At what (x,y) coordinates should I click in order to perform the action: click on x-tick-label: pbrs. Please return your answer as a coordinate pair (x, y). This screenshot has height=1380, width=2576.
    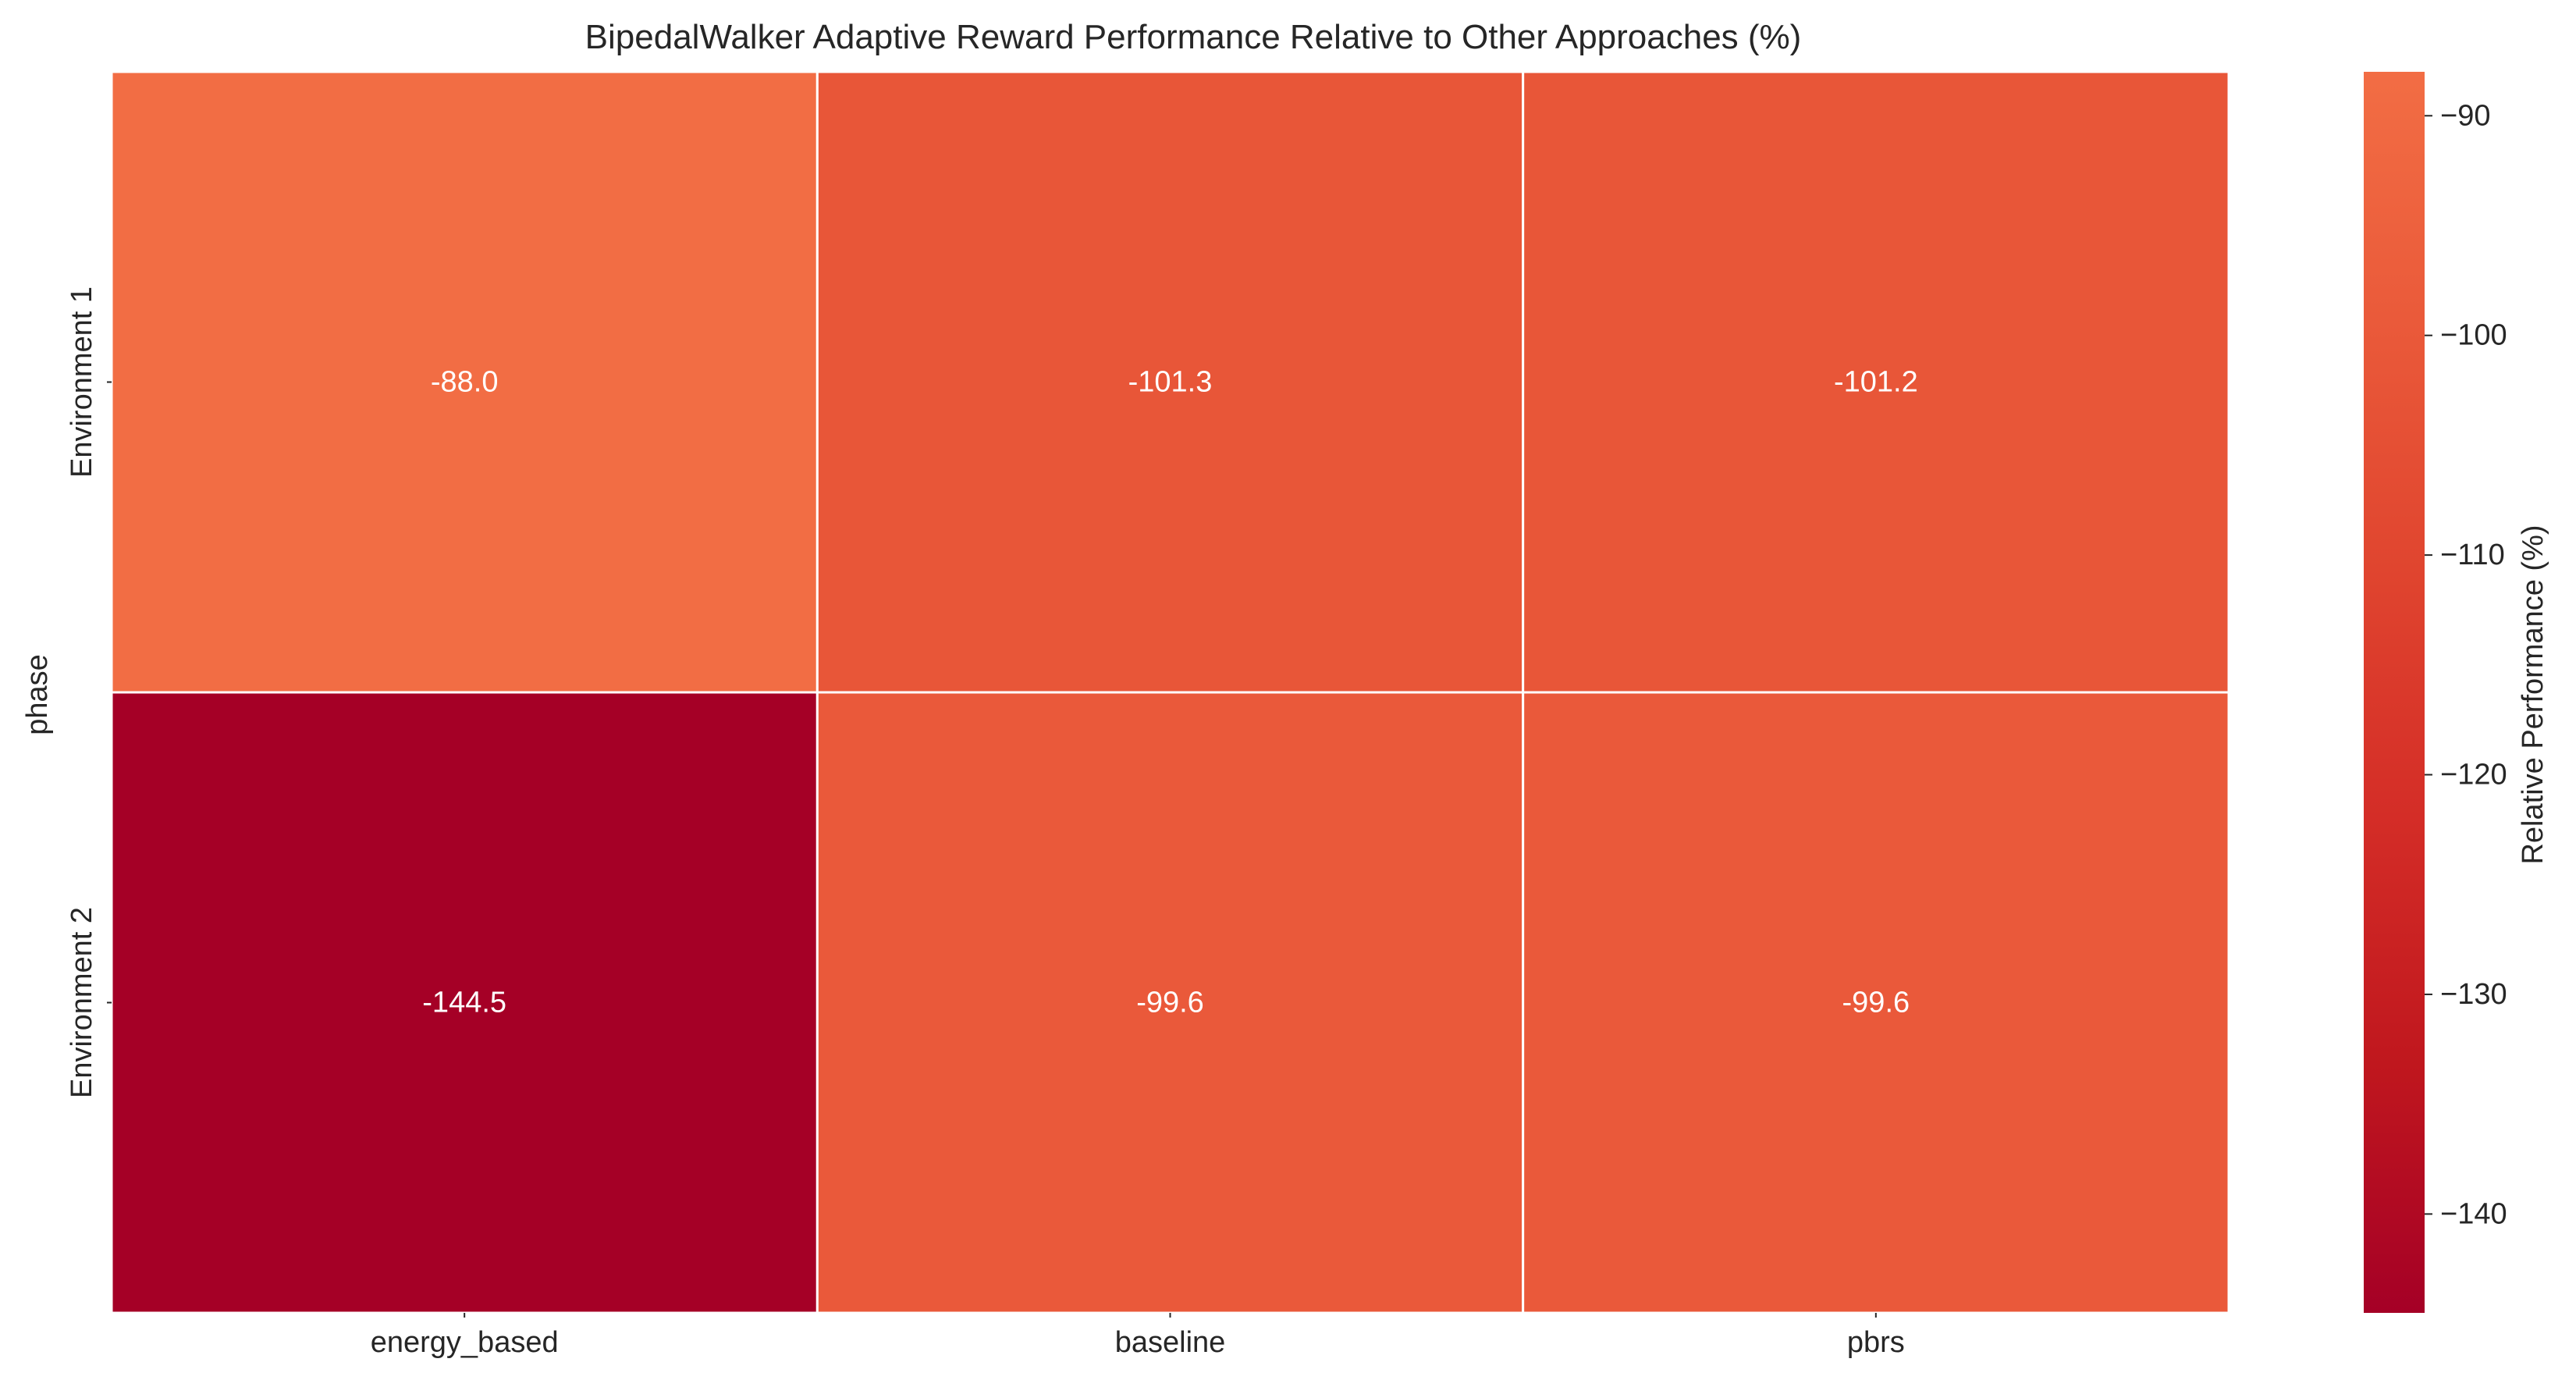
    Looking at the image, I should click on (1876, 1342).